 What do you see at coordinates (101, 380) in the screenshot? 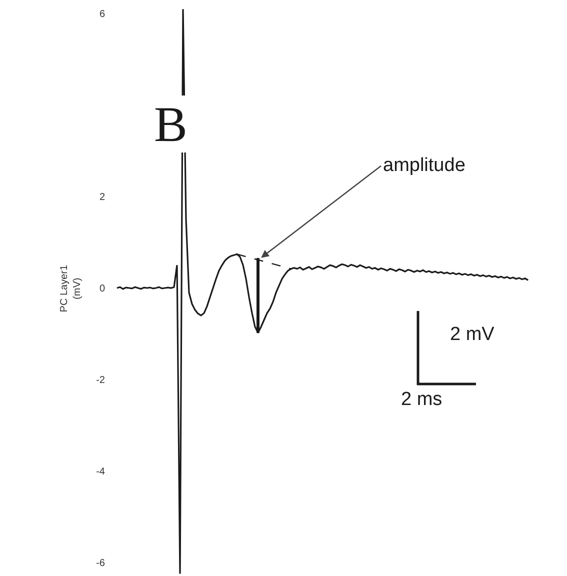
I see `y-tick-label: -2` at bounding box center [101, 380].